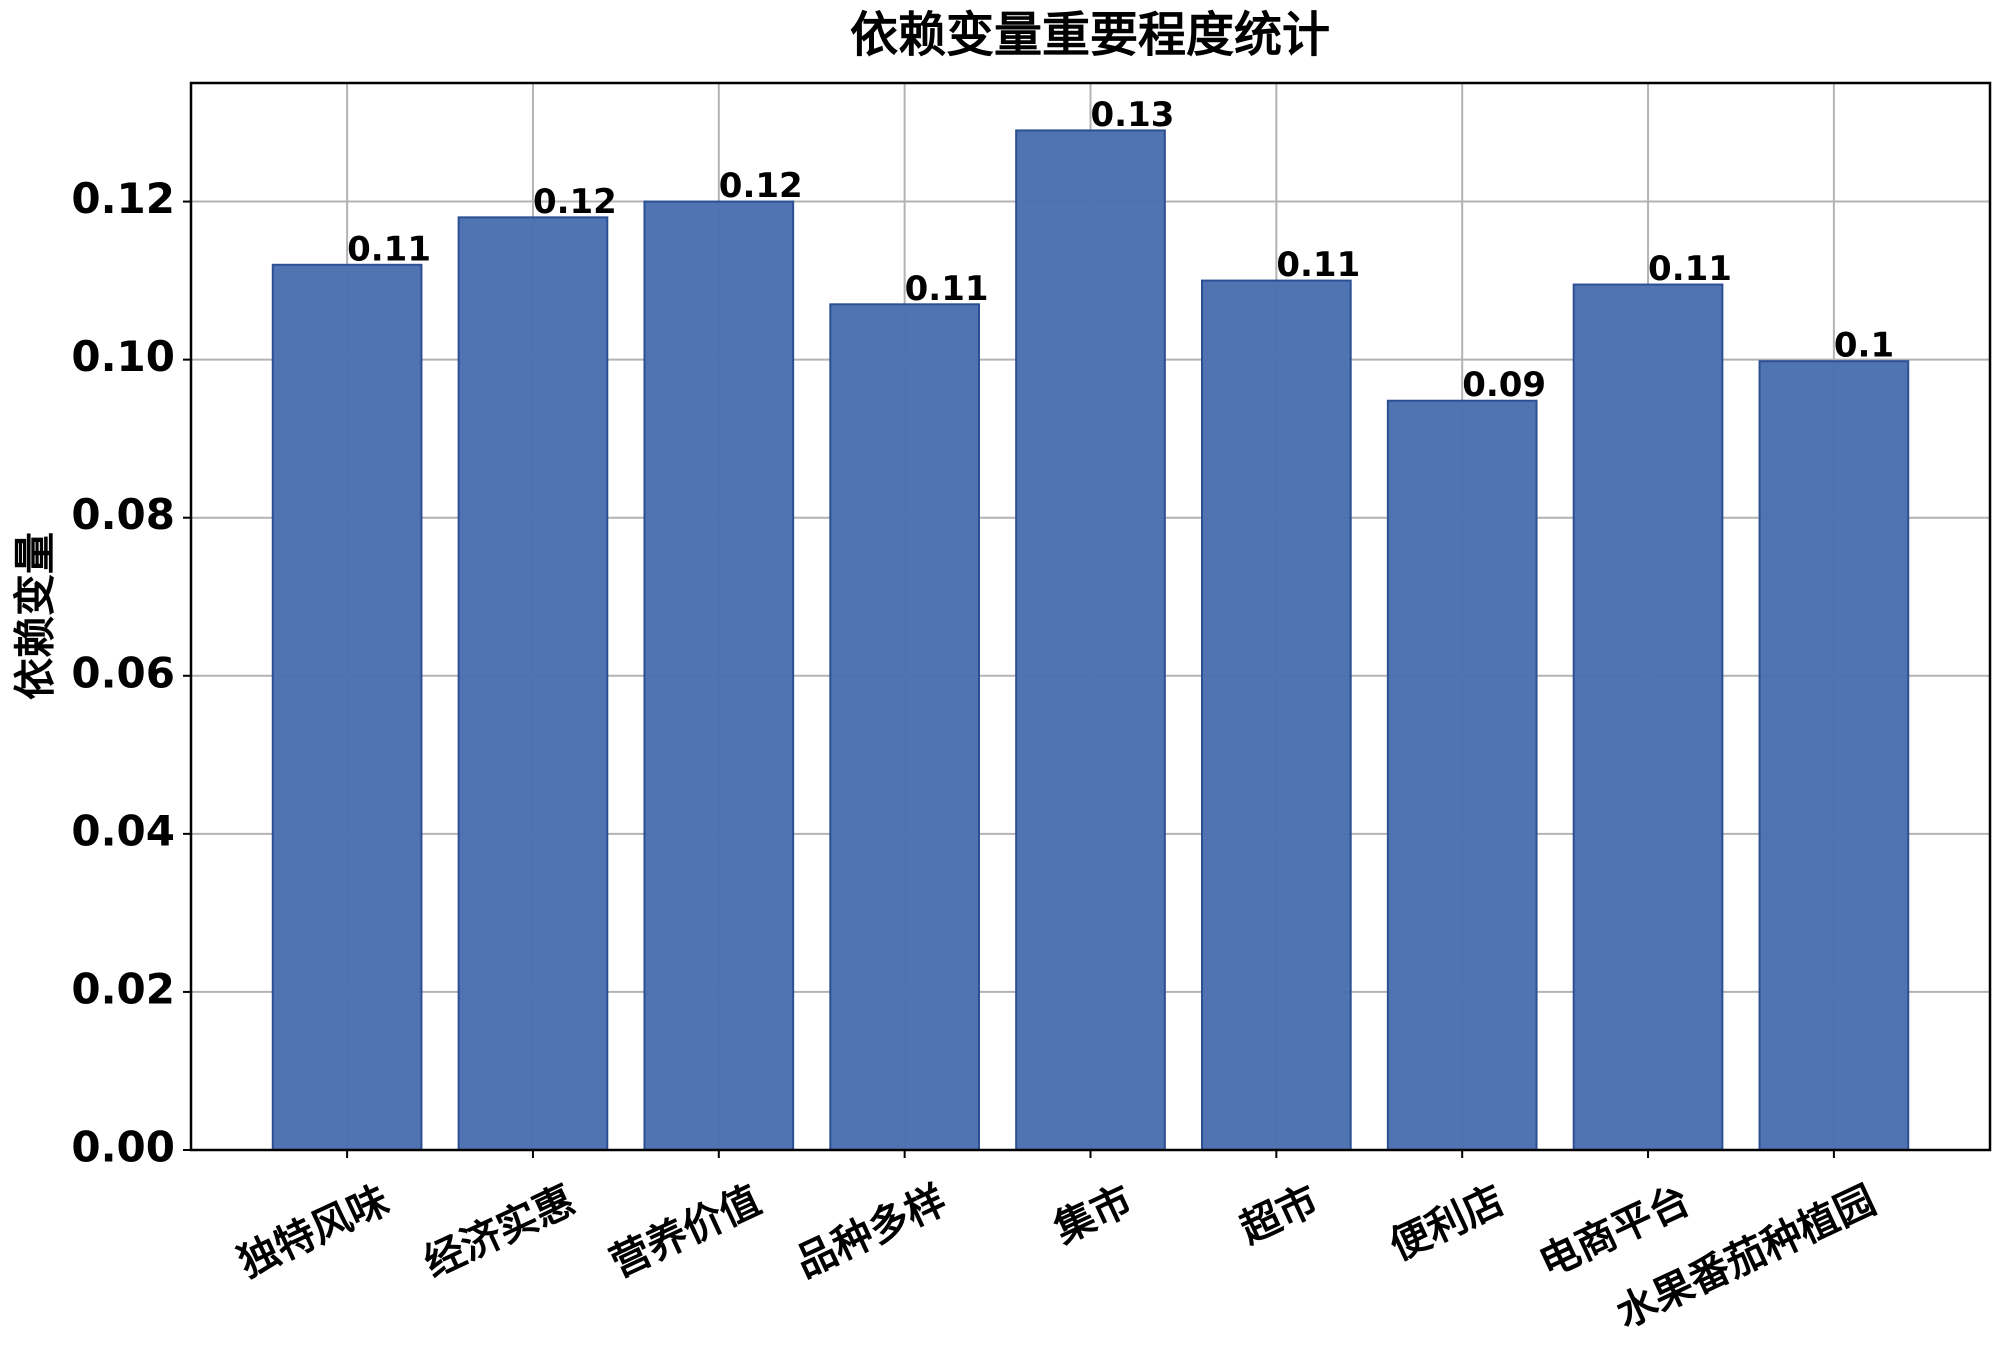 The width and height of the screenshot is (2000, 1359). What do you see at coordinates (314, 1231) in the screenshot?
I see `x-tick-label: 独特风味` at bounding box center [314, 1231].